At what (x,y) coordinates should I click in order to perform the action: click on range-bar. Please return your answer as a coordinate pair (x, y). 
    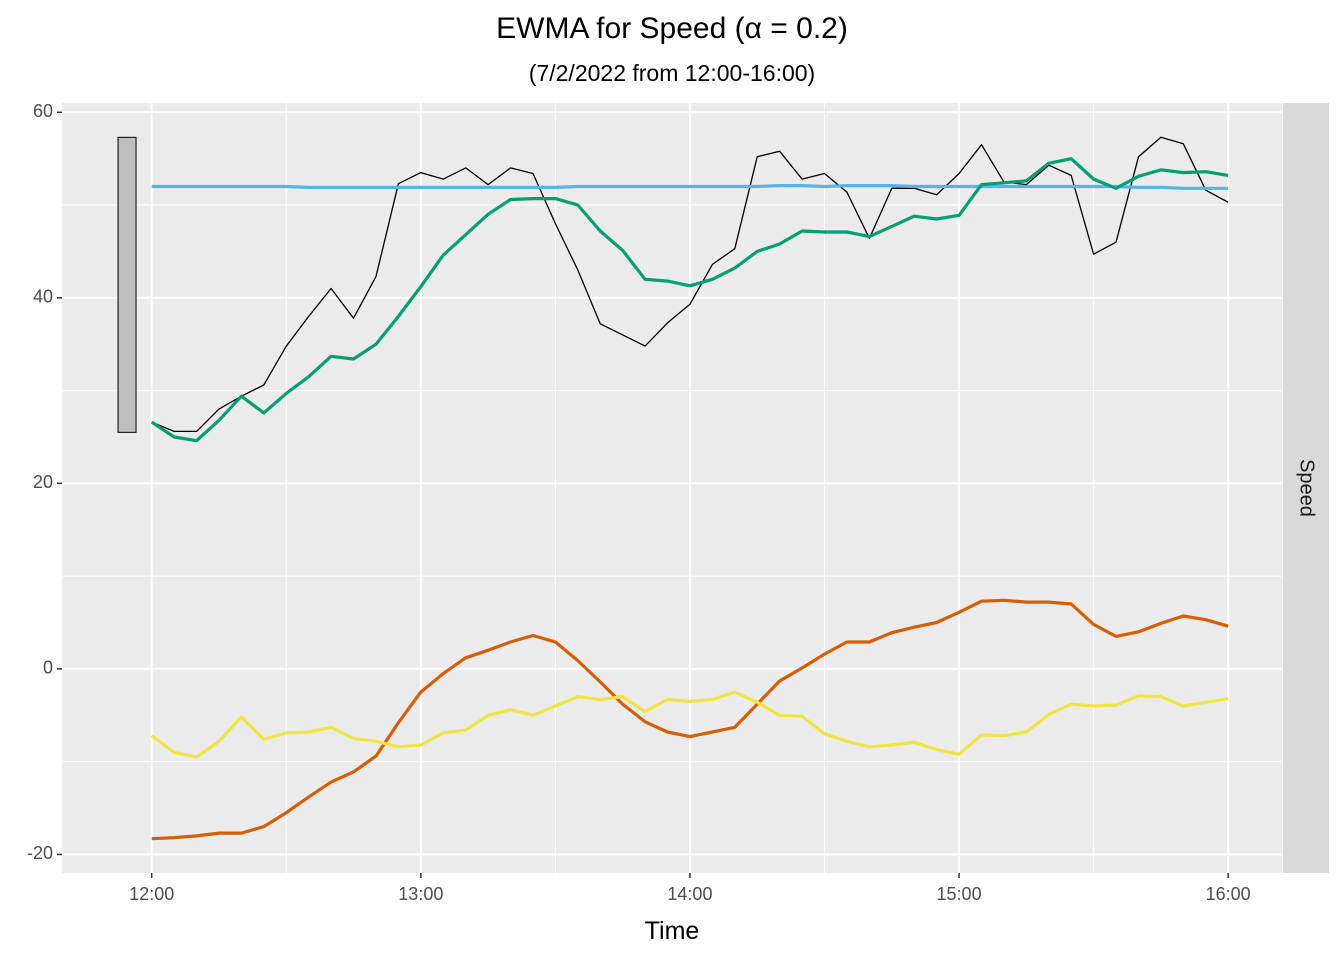
    Looking at the image, I should click on (127, 284).